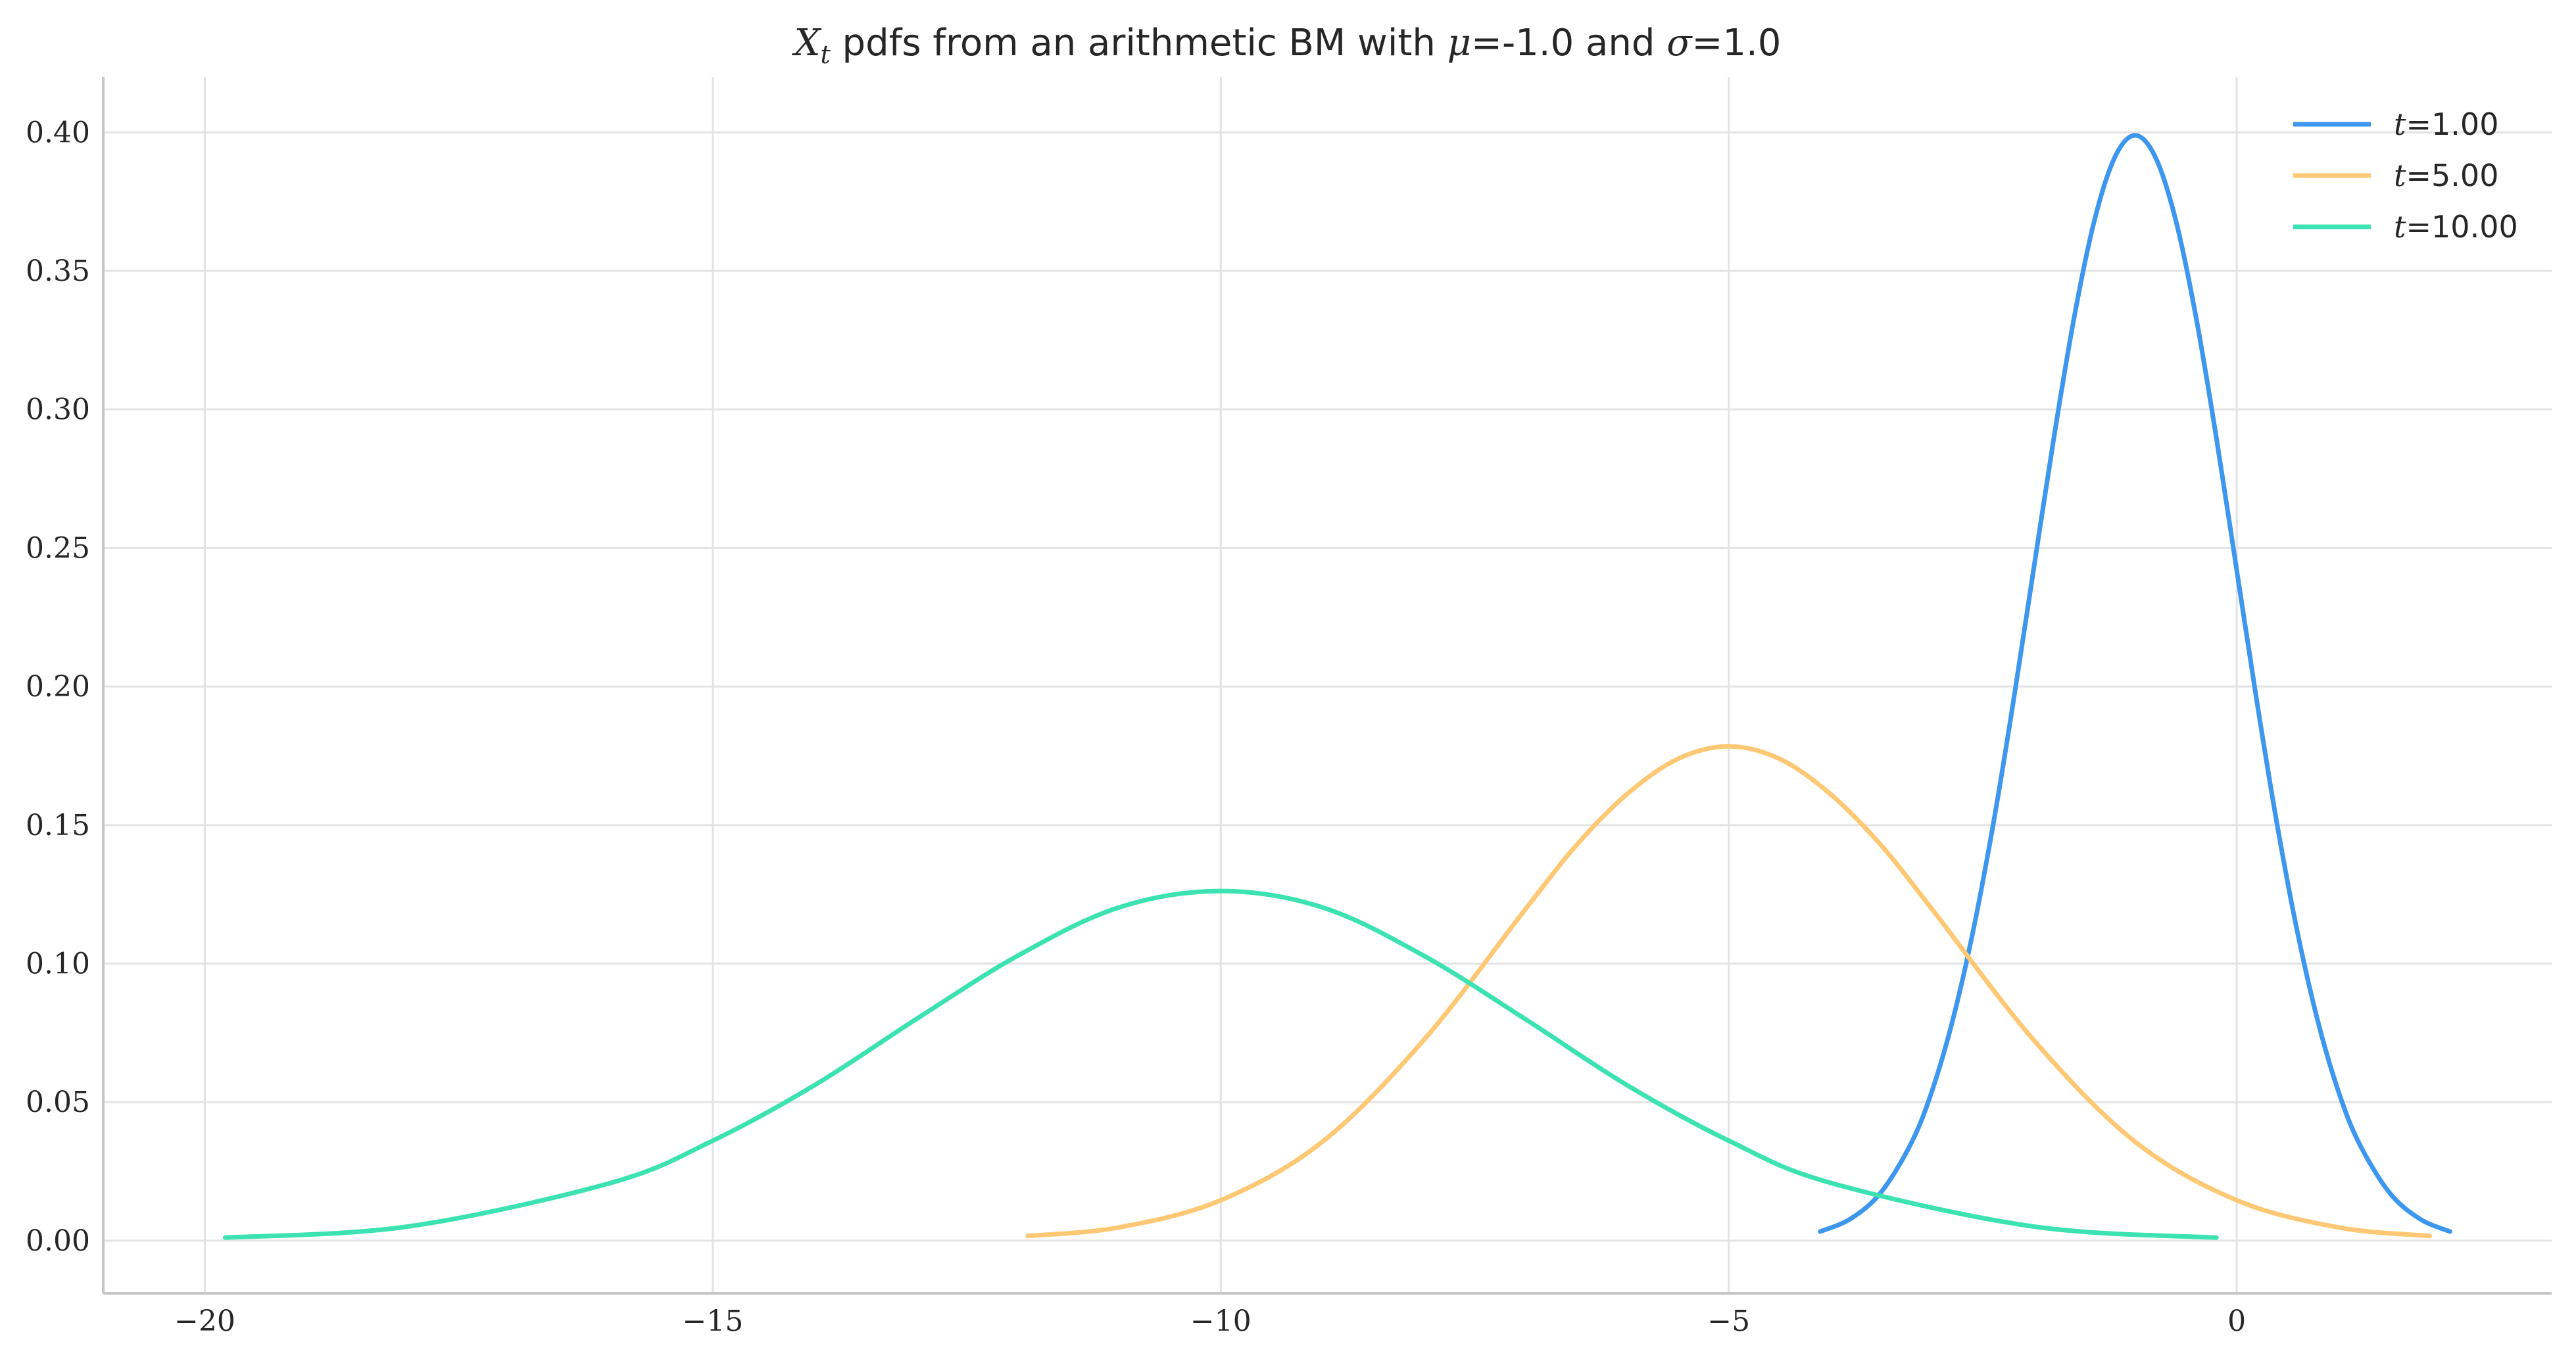 Image resolution: width=2576 pixels, height=1365 pixels. What do you see at coordinates (2453, 125) in the screenshot?
I see `legend-t1-value: =1.00` at bounding box center [2453, 125].